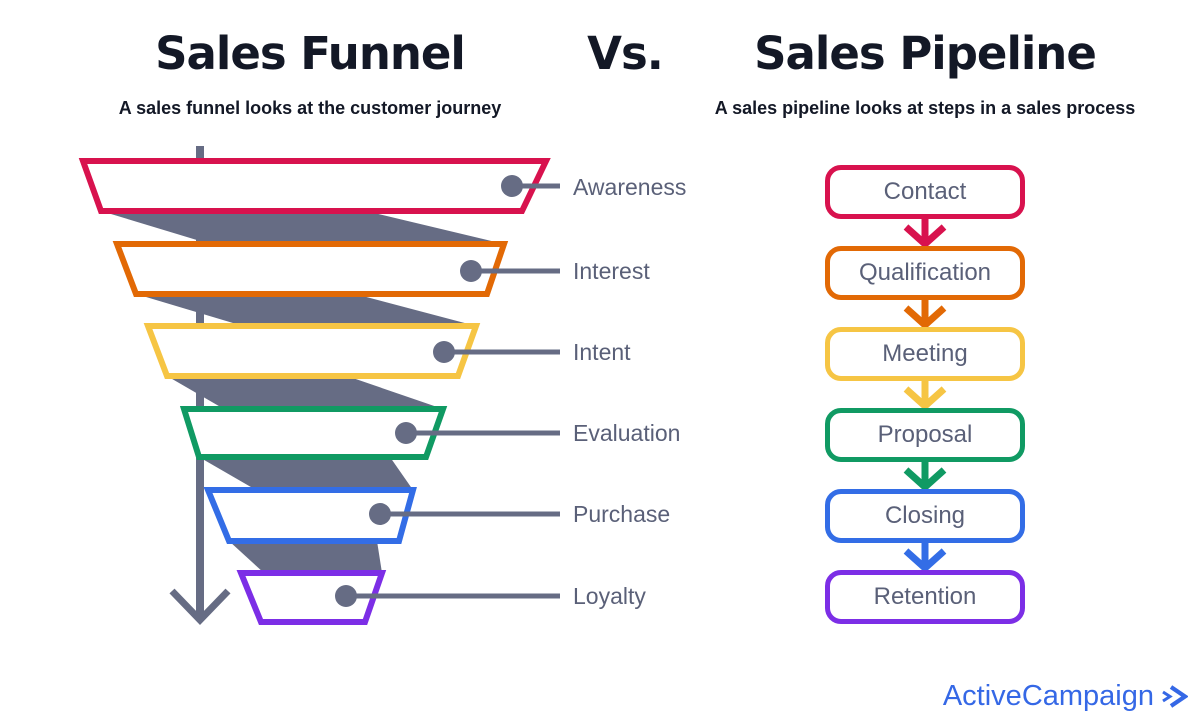  I want to click on pipeline-step-label: Qualification, so click(925, 272).